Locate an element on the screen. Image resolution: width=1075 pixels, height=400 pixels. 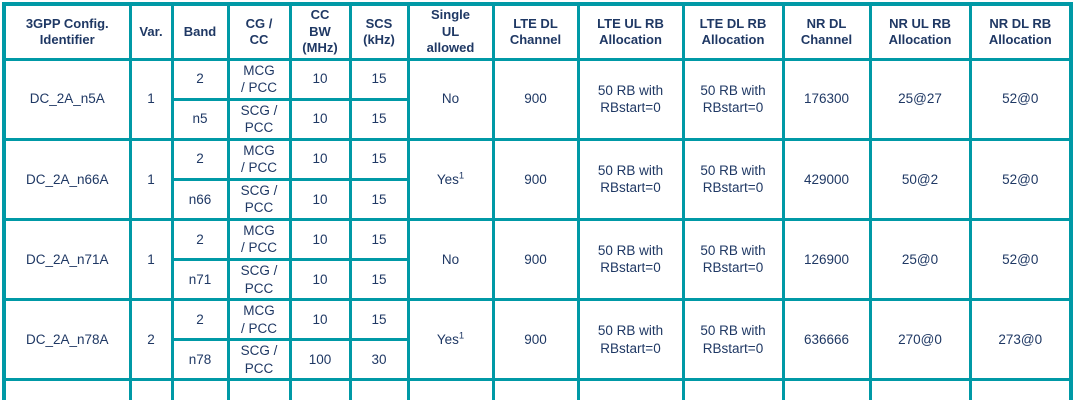
table-subrow: n71 SCG / PCC 10 15 is located at coordinates (537, 279).